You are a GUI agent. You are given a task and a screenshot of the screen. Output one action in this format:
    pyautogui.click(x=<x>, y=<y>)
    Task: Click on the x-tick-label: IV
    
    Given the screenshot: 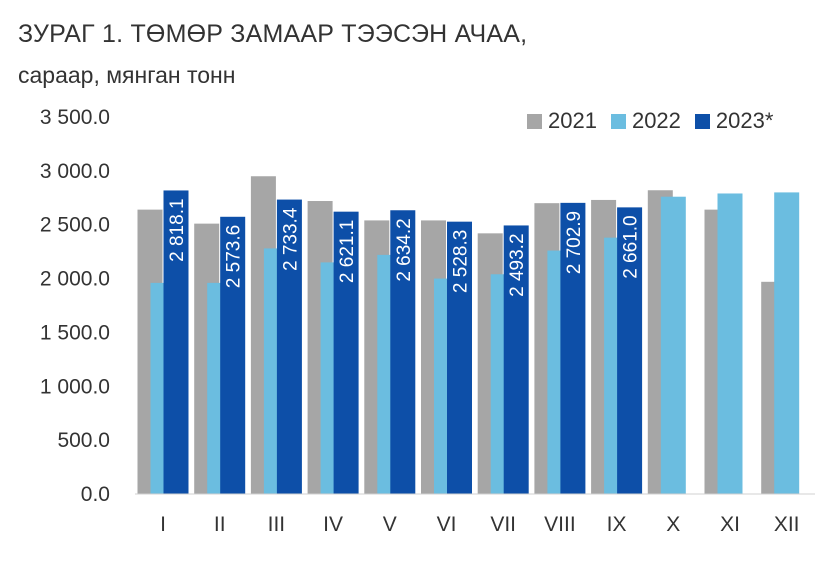 What is the action you would take?
    pyautogui.click(x=333, y=524)
    